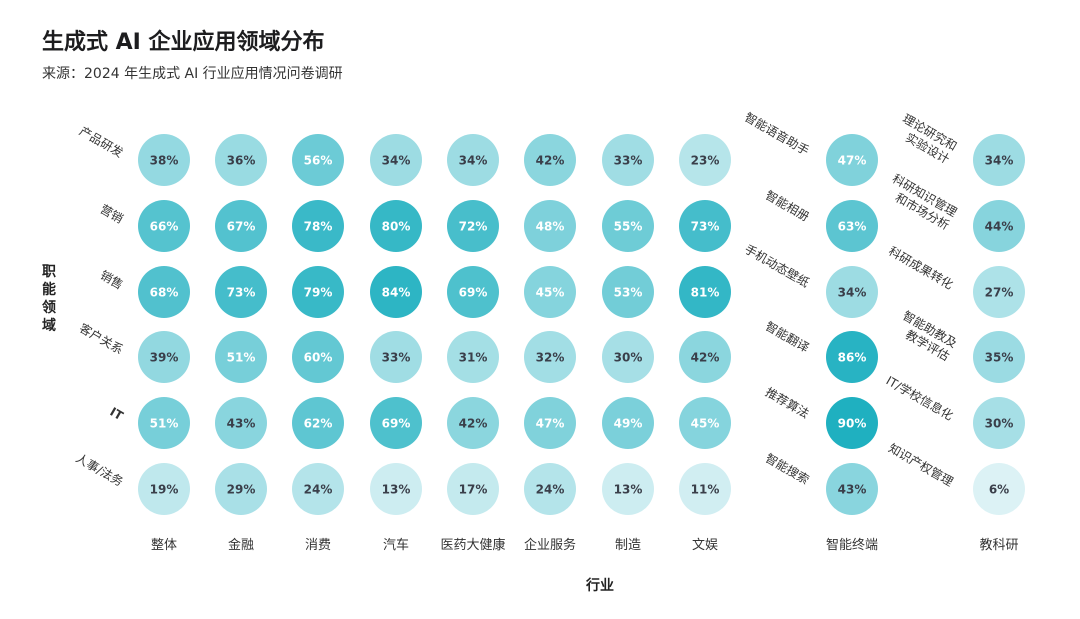 Image resolution: width=1080 pixels, height=619 pixels. Describe the element at coordinates (628, 545) in the screenshot. I see `column-label: 制造` at that location.